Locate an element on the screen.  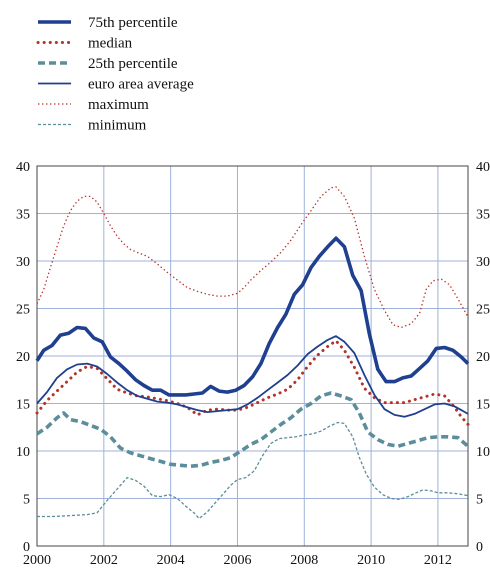
x-tick-labels: 2000 2002 2004 2006 2008 2010 2012 is located at coordinates (237, 560).